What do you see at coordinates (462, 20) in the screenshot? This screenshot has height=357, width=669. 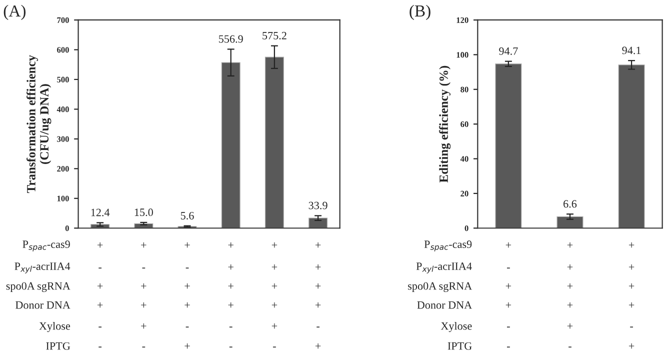 I see `y-tick-label: 120` at bounding box center [462, 20].